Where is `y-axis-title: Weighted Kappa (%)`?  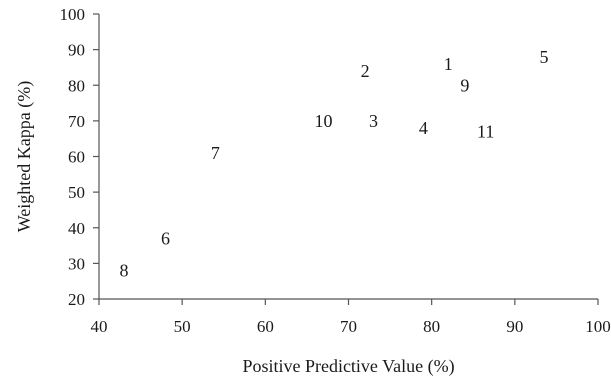 y-axis-title: Weighted Kappa (%) is located at coordinates (24, 157).